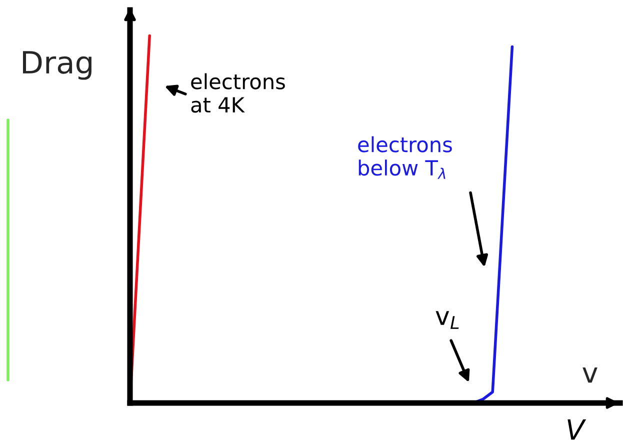 The image size is (623, 445). I want to click on annotation: electrons at 4K, so click(238, 93).